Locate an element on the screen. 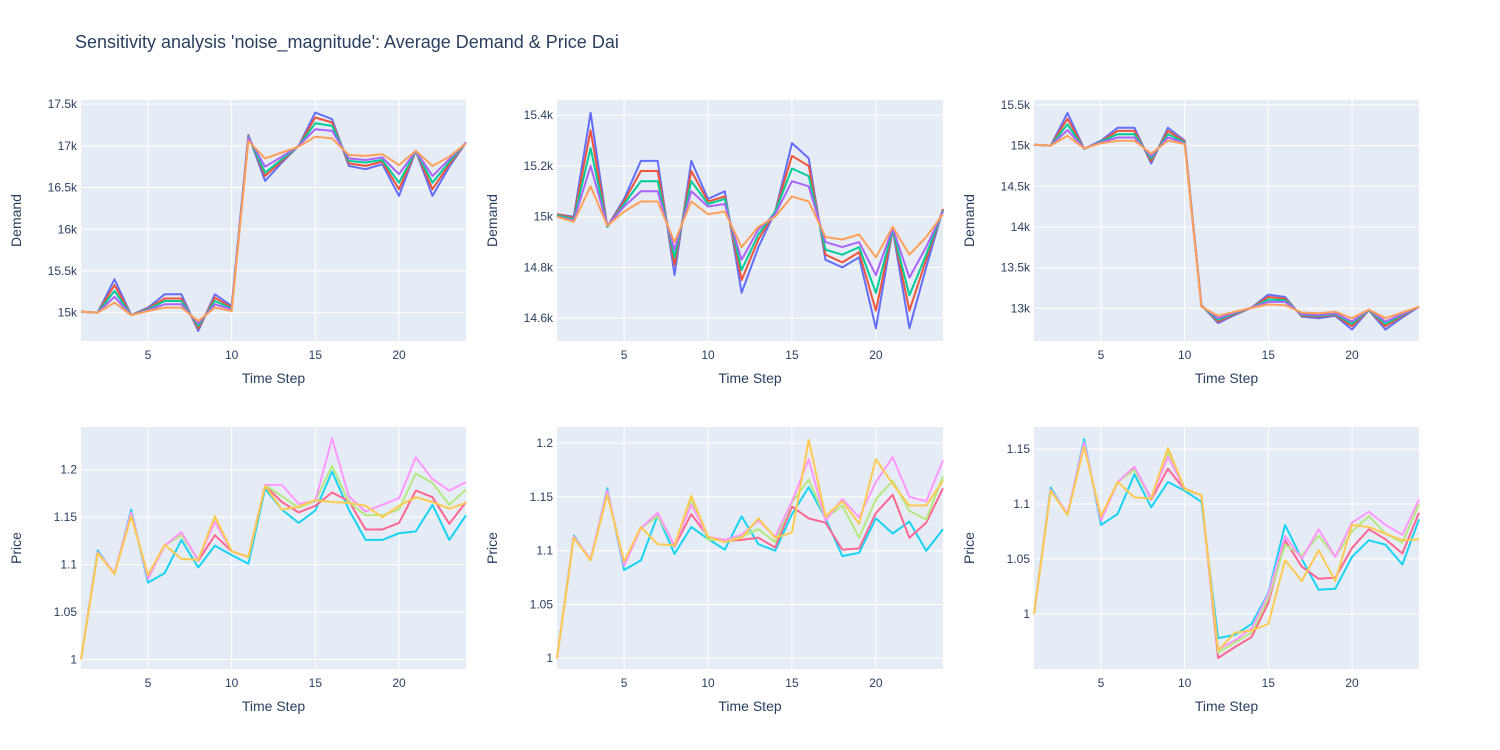 This screenshot has width=1500, height=750. y-tick-label: 14k is located at coordinates (1021, 227).